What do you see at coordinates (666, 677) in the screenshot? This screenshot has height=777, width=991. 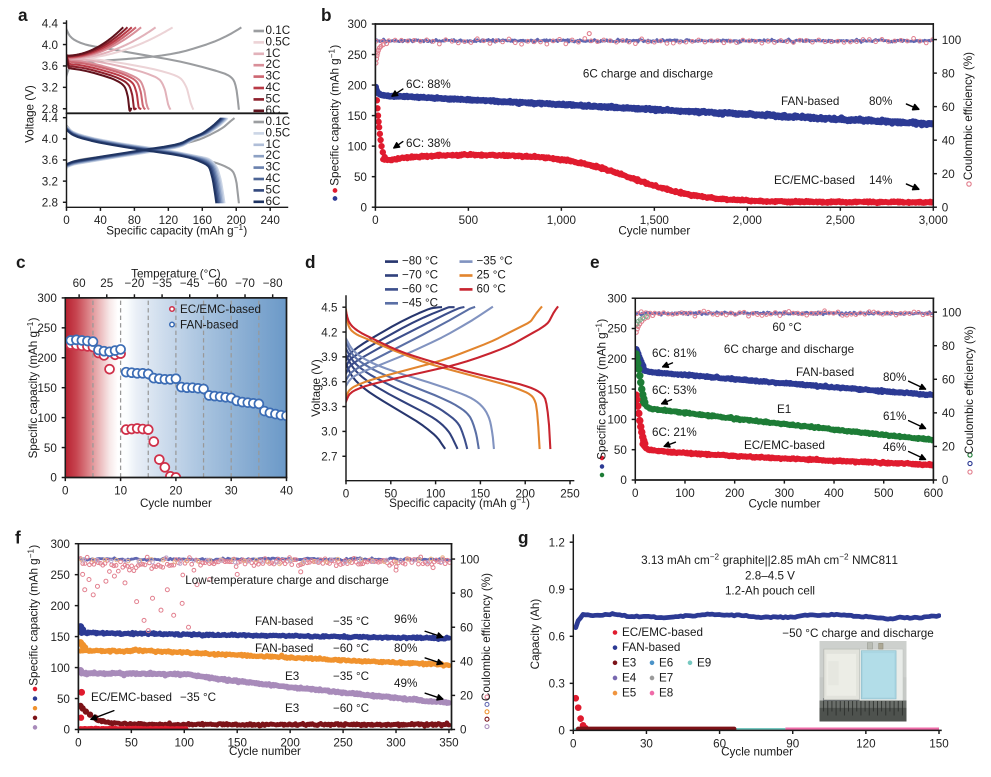 I see `svg-text: E7` at bounding box center [666, 677].